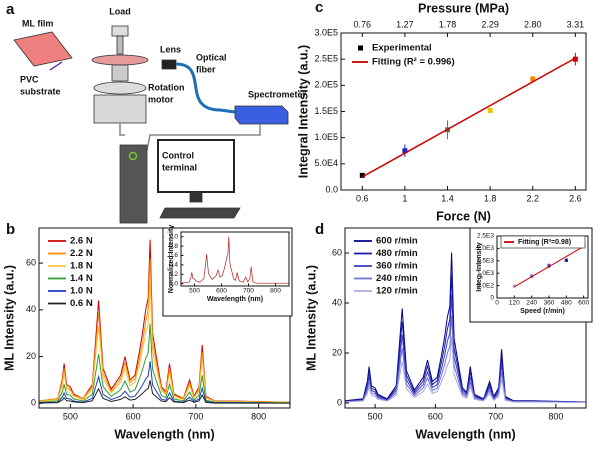 This screenshot has width=600, height=451. I want to click on legend-label: 2.2 N, so click(81, 253).